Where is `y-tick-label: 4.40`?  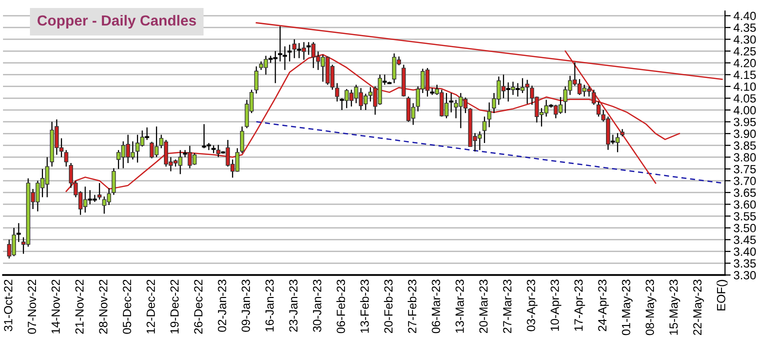 y-tick-label: 4.40 is located at coordinates (745, 16).